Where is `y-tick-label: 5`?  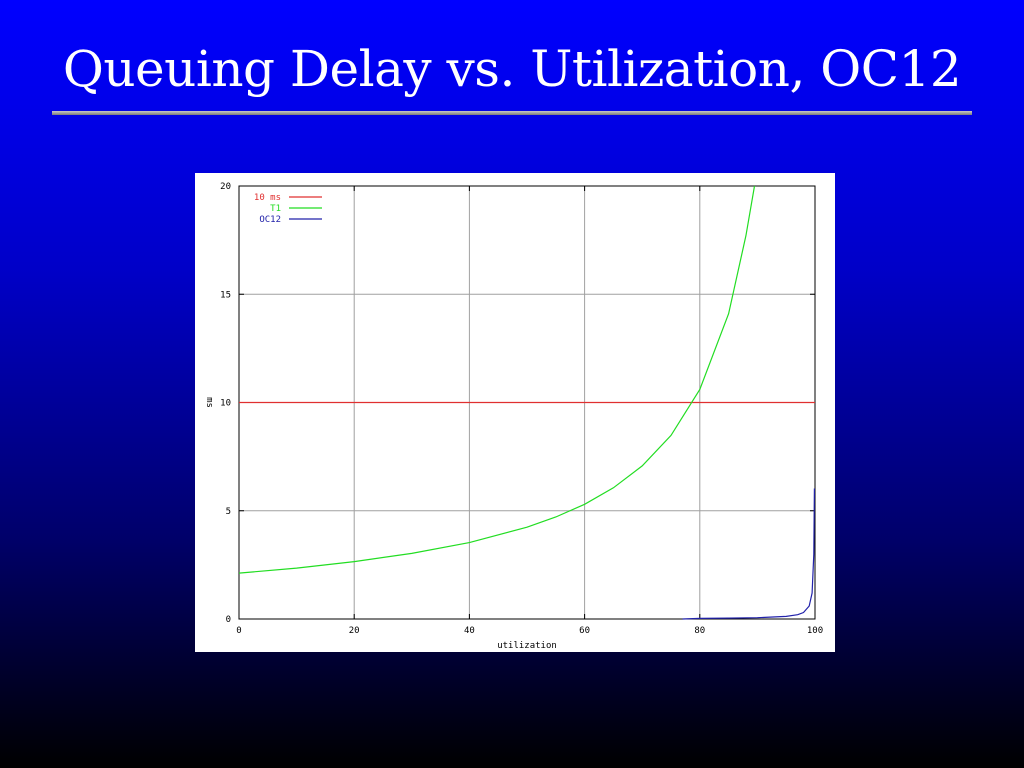
y-tick-label: 5 is located at coordinates (228, 512).